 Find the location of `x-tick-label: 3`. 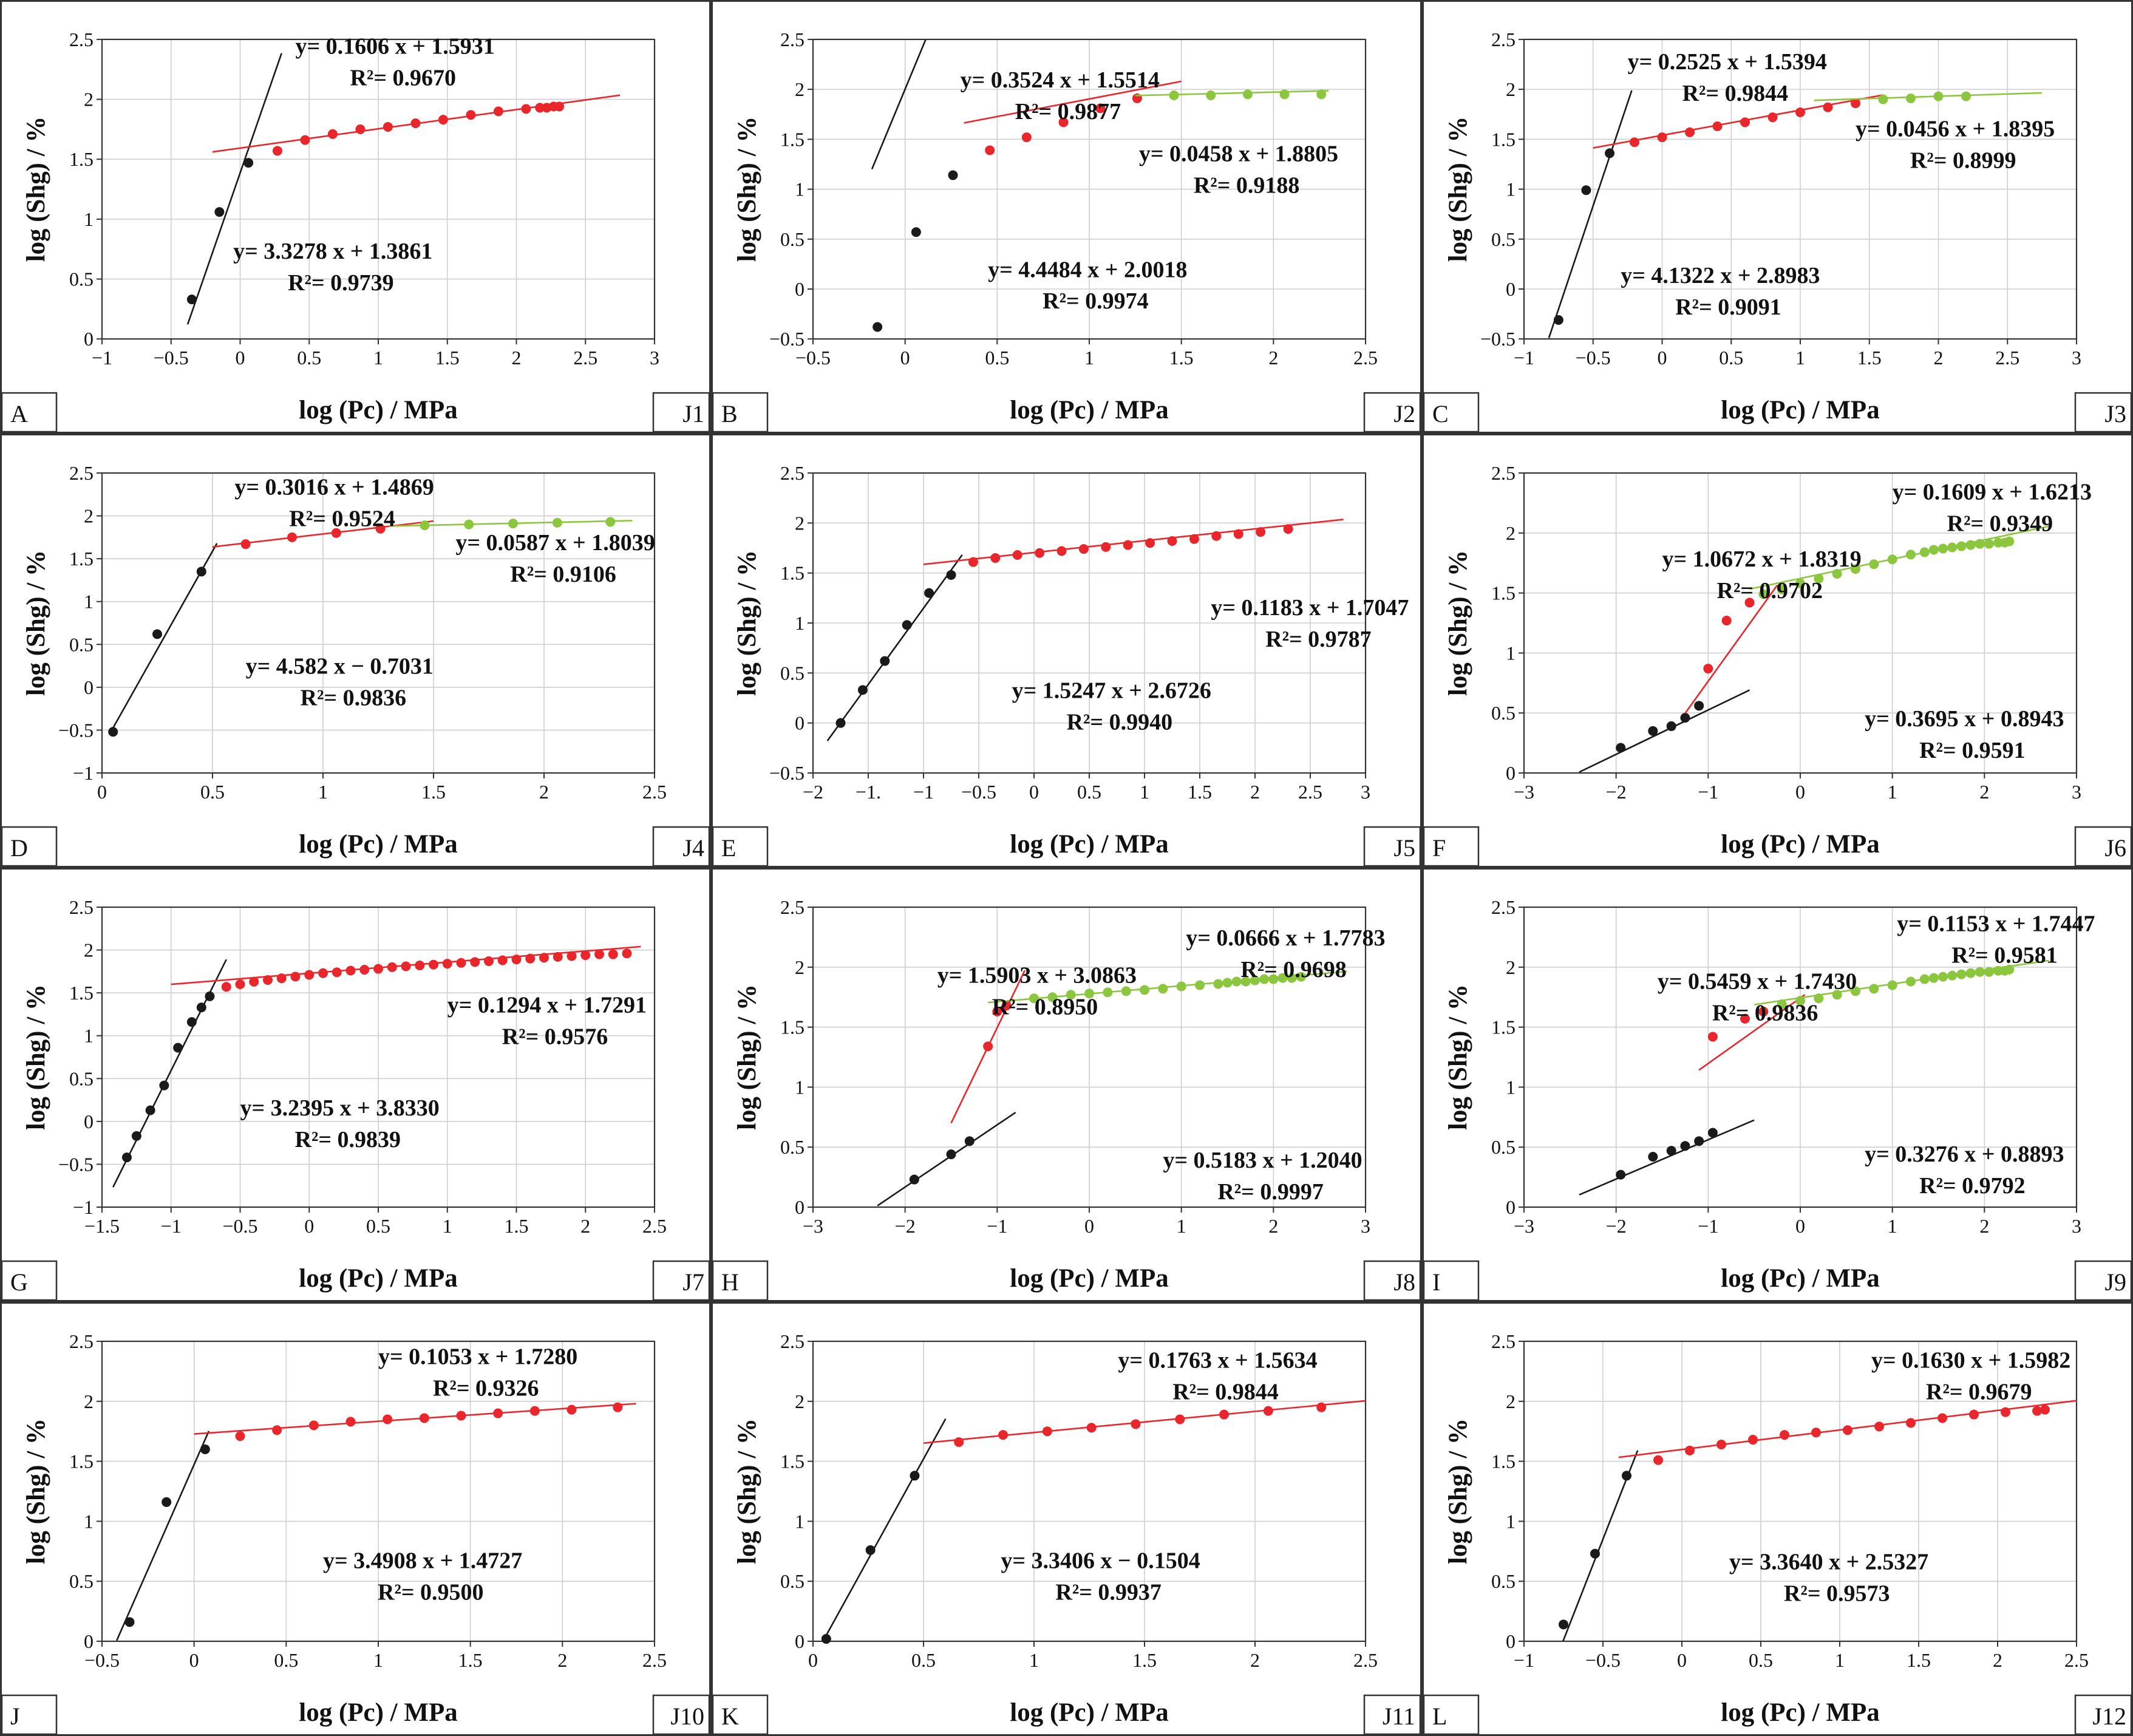

x-tick-label: 3 is located at coordinates (1365, 792).